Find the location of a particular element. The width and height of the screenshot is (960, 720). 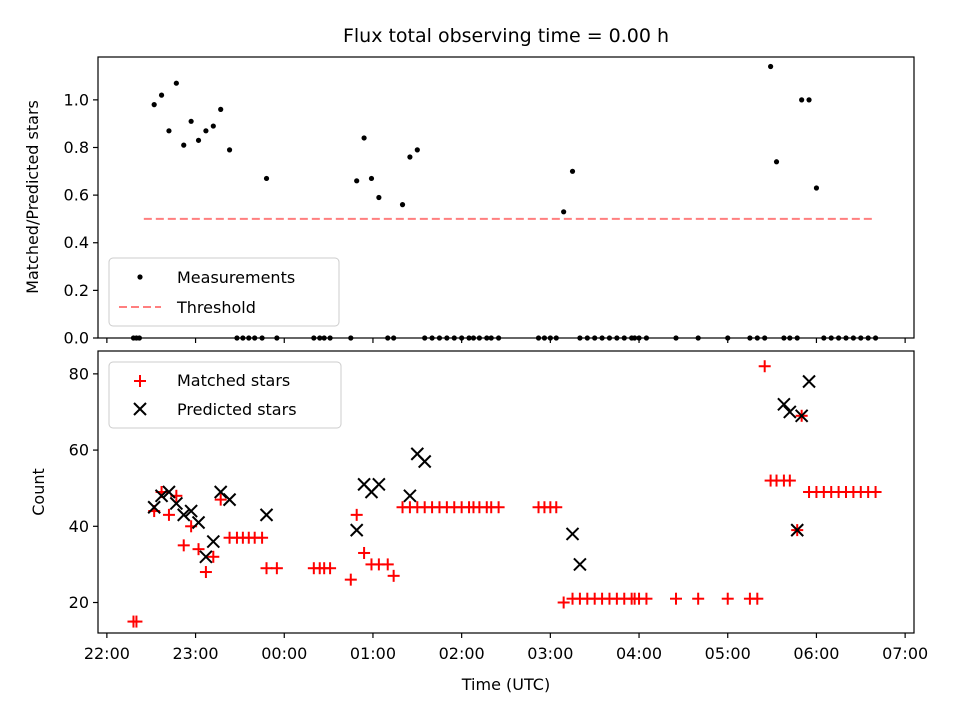

bottom-y-tick-label: 60 is located at coordinates (79, 450).